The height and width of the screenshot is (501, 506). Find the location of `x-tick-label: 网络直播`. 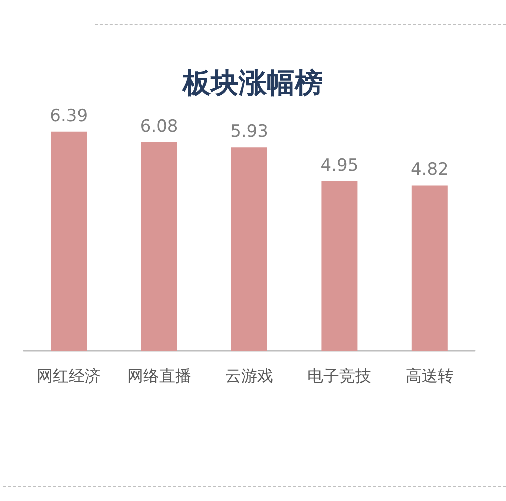

x-tick-label: 网络直播 is located at coordinates (159, 376).